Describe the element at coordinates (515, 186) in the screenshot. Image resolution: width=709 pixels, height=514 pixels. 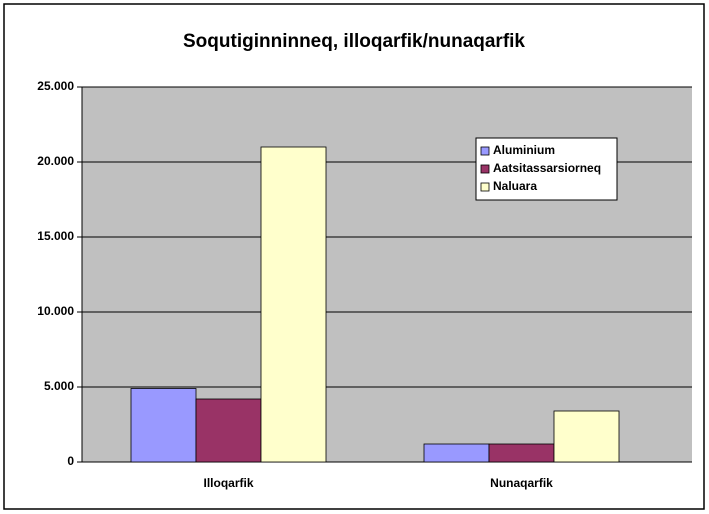
I see `legend-label: Naluara` at that location.